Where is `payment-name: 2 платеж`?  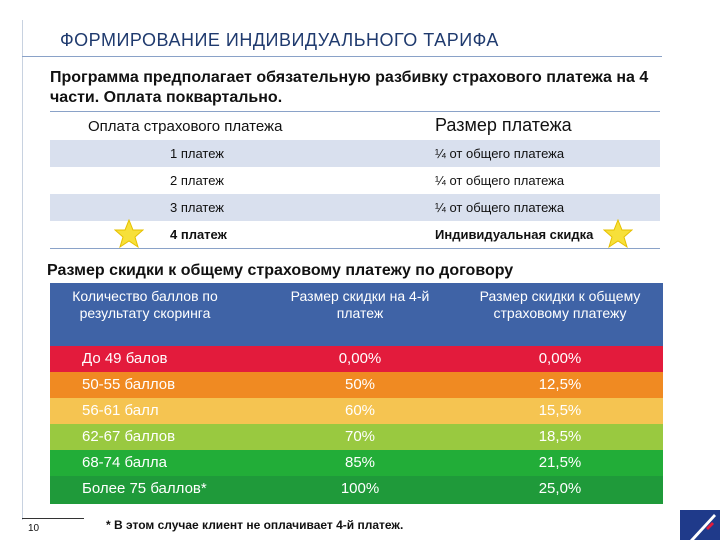 payment-name: 2 платеж is located at coordinates (197, 180).